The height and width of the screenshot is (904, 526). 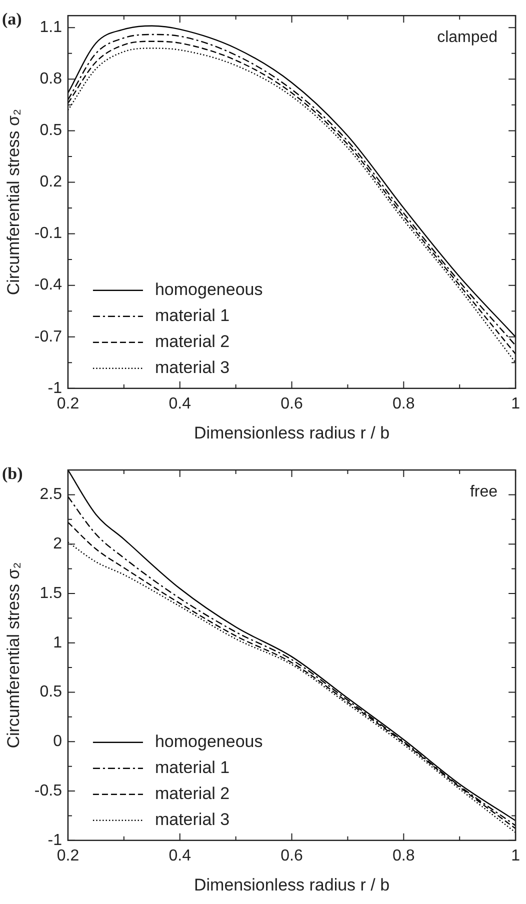 What do you see at coordinates (12, 473) in the screenshot?
I see `chart-title: (b)` at bounding box center [12, 473].